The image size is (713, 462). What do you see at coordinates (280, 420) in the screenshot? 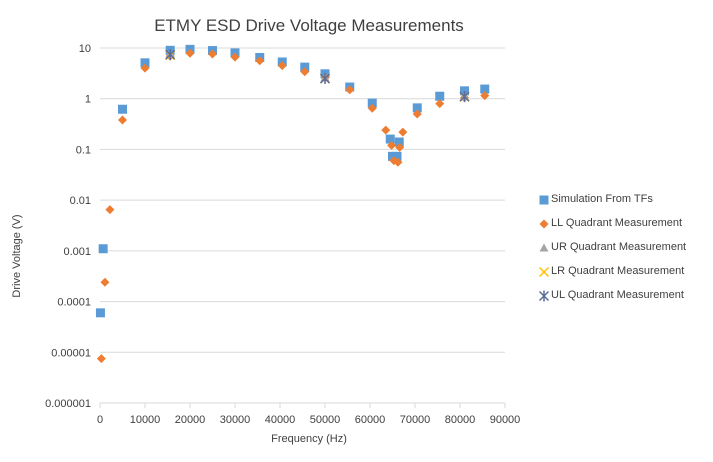
I see `x-tick-label: 40000` at bounding box center [280, 420].